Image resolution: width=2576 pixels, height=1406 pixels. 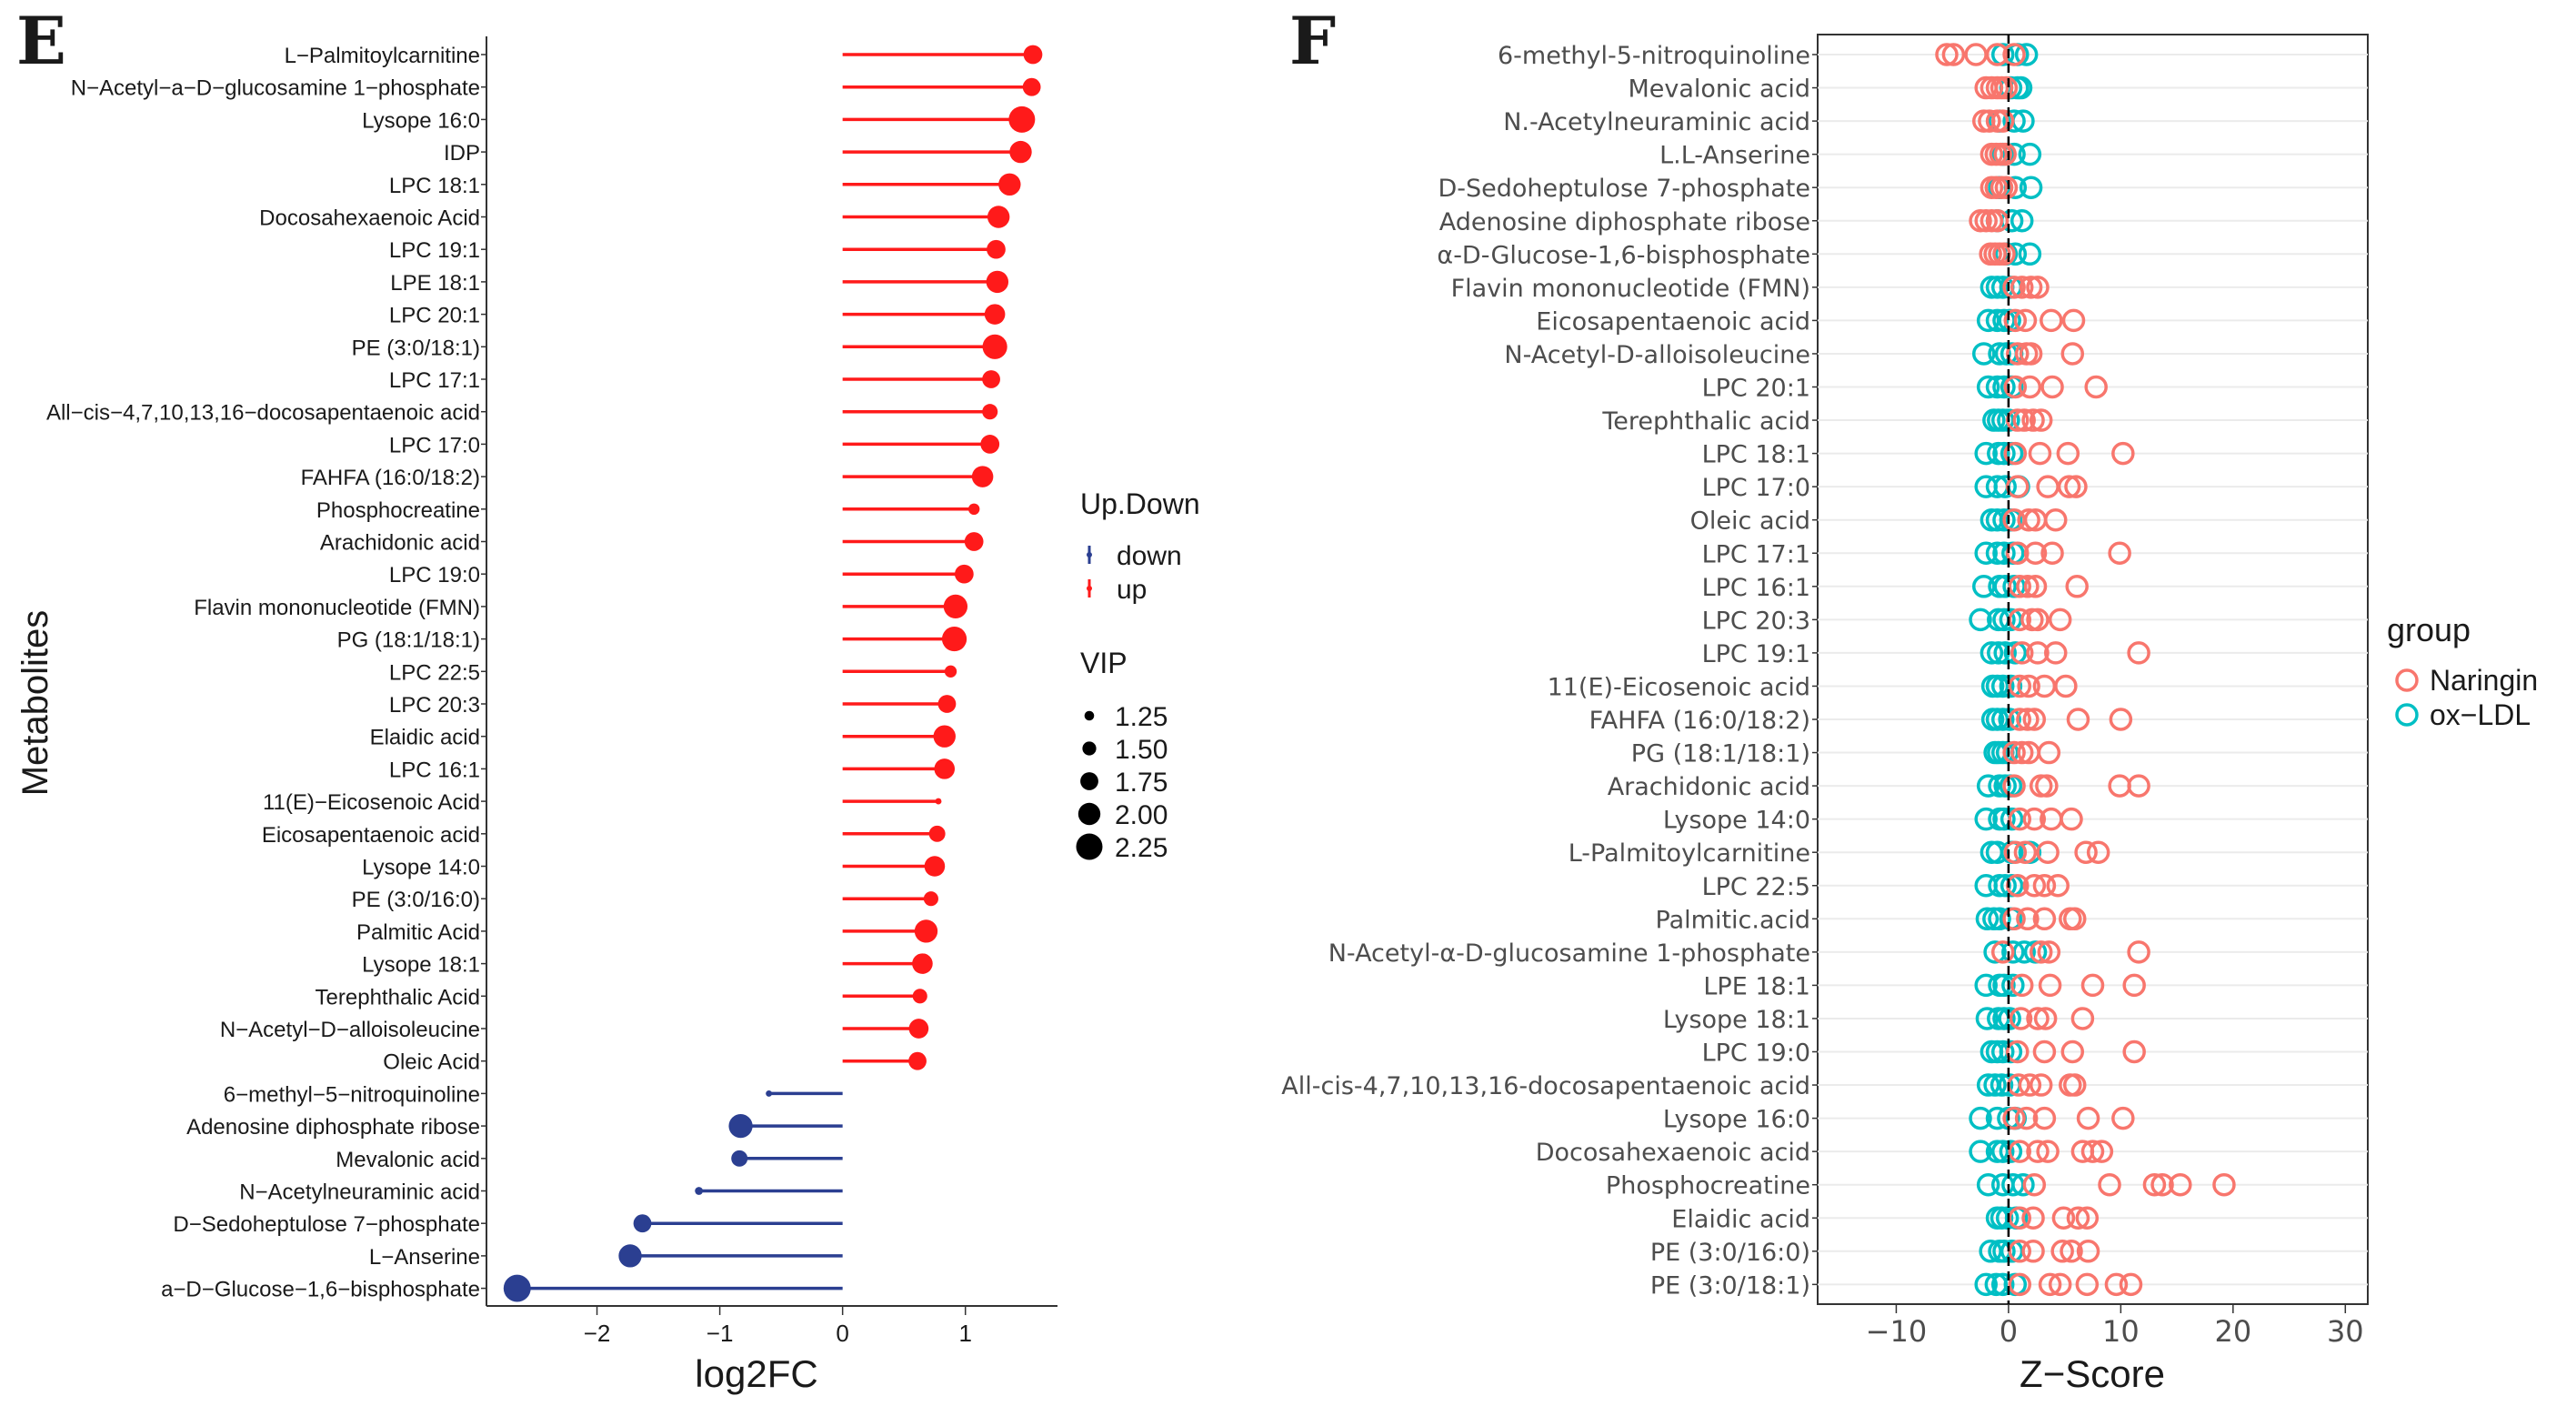 I want to click on e-legend-vip-label: 2.25, so click(x=1141, y=848).